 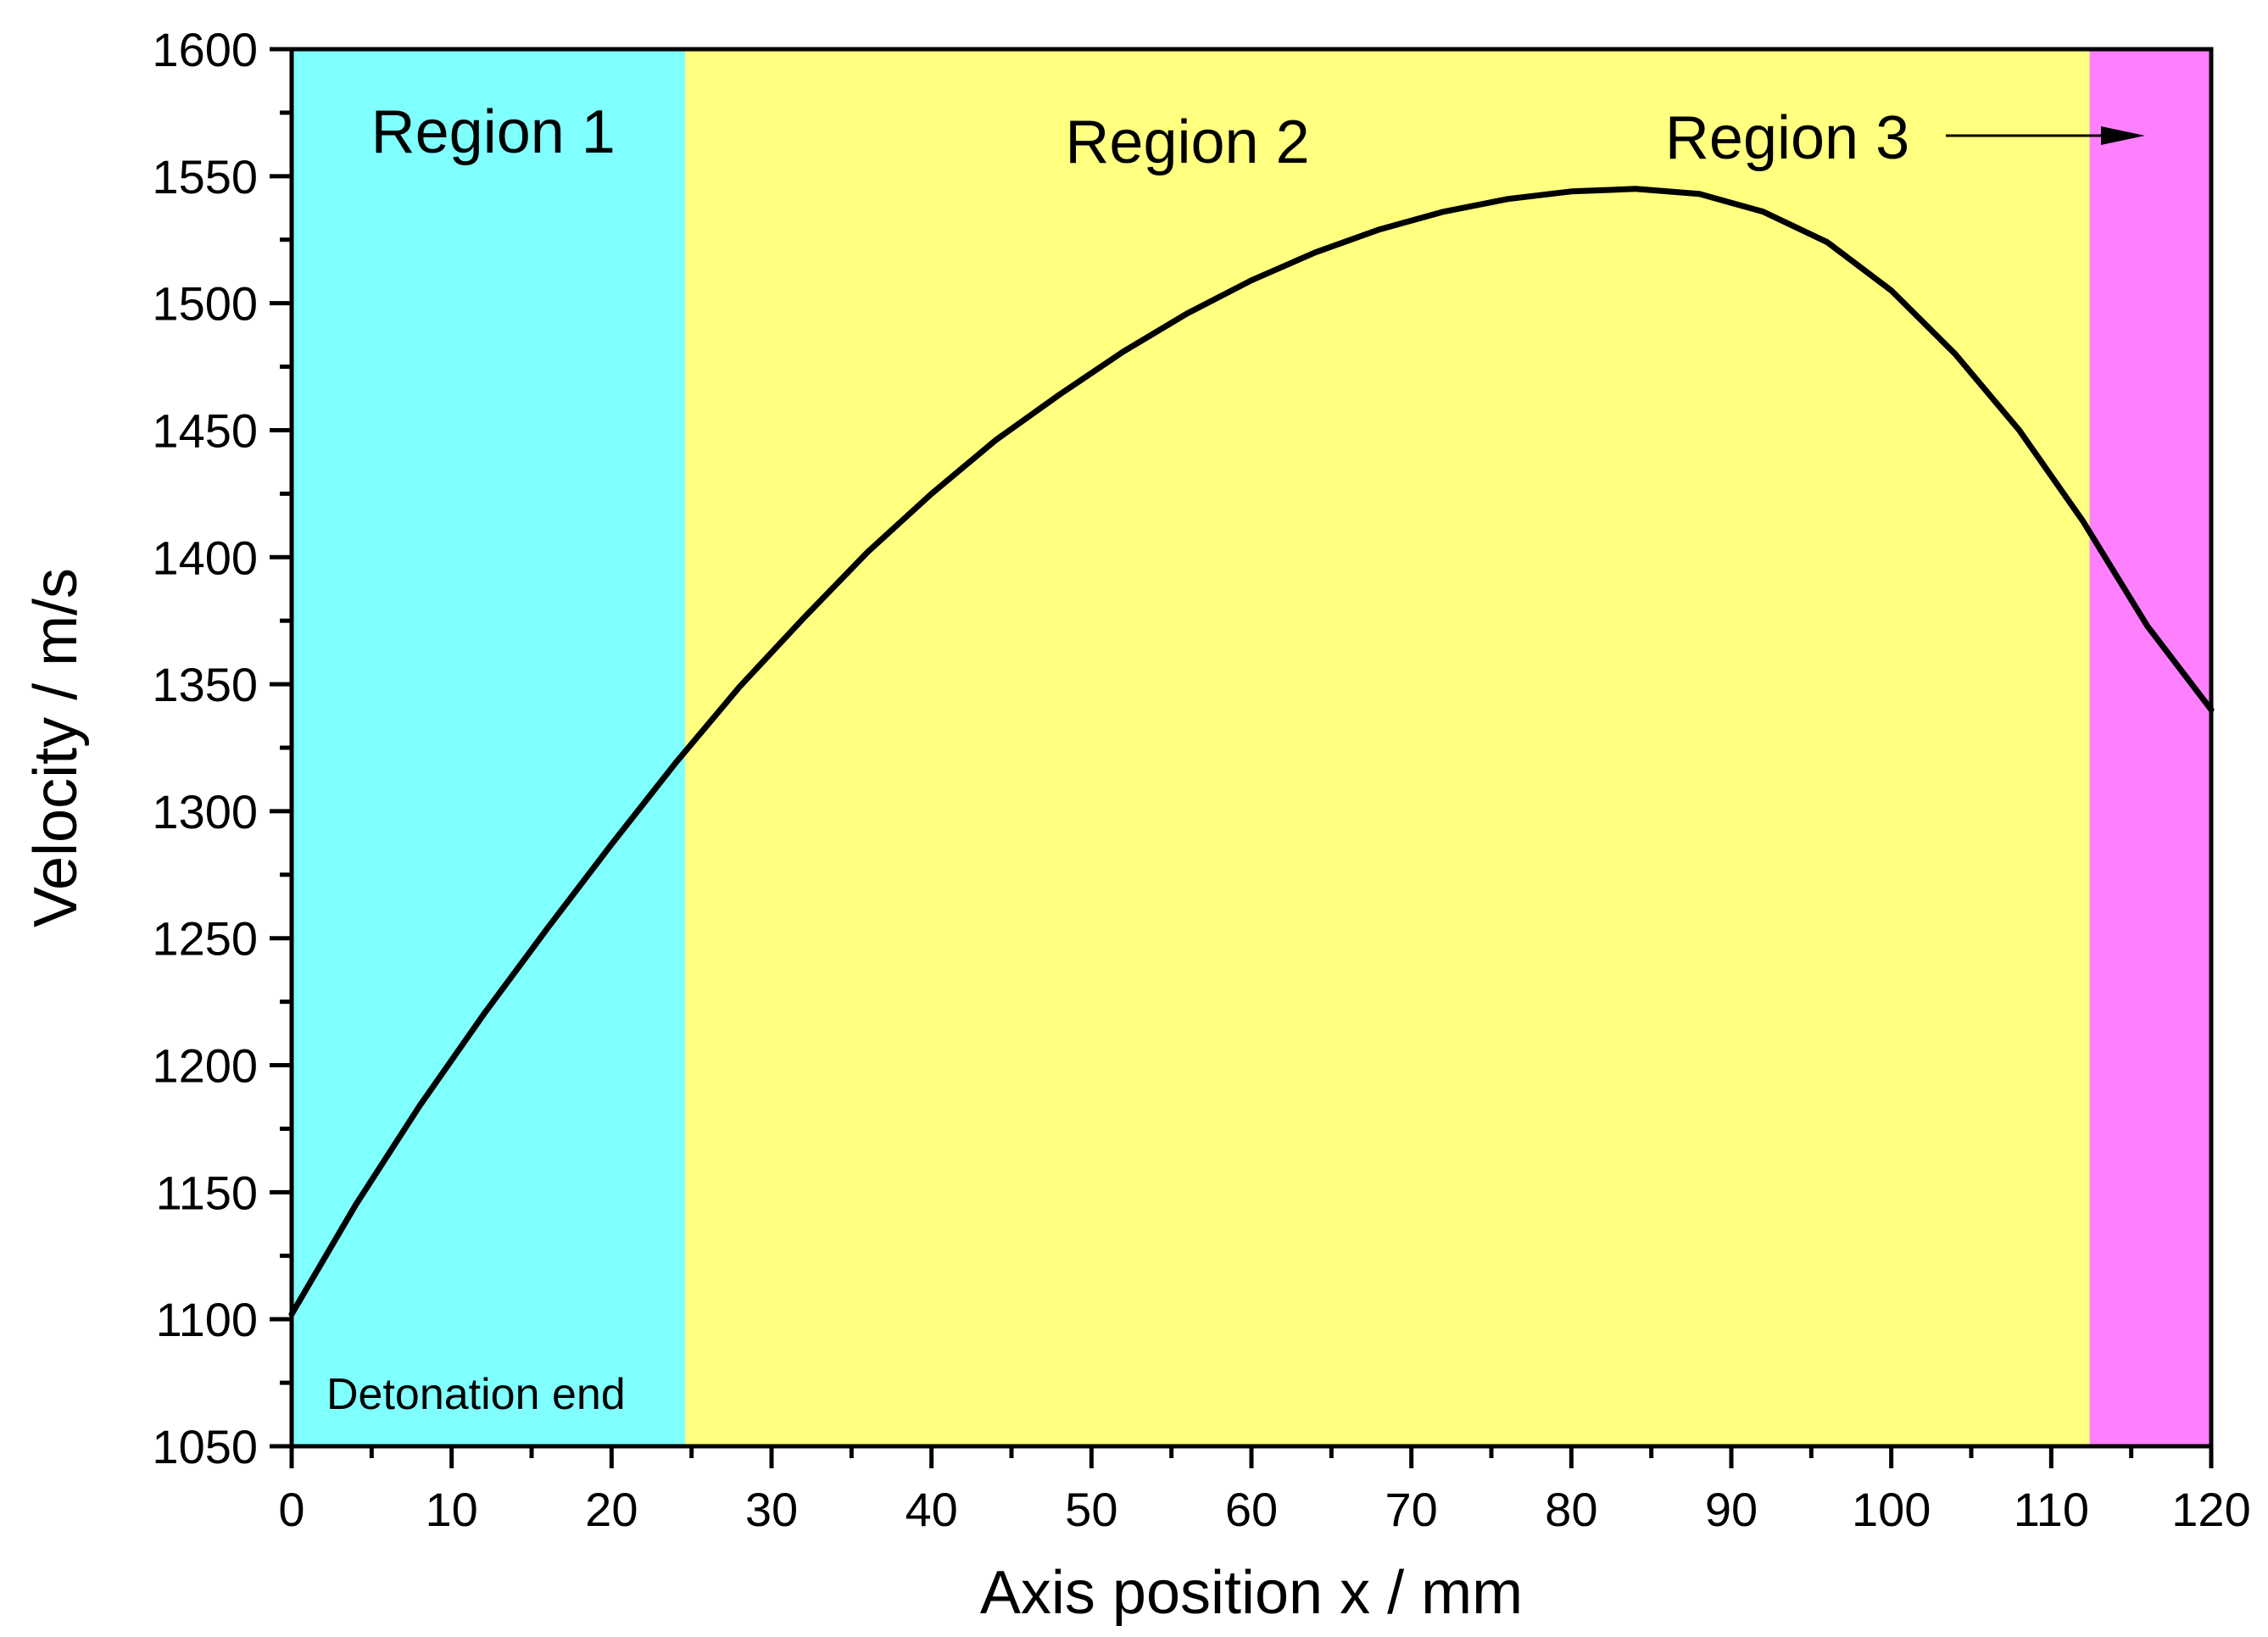 What do you see at coordinates (1787, 138) in the screenshot?
I see `region-label-3: Region 3` at bounding box center [1787, 138].